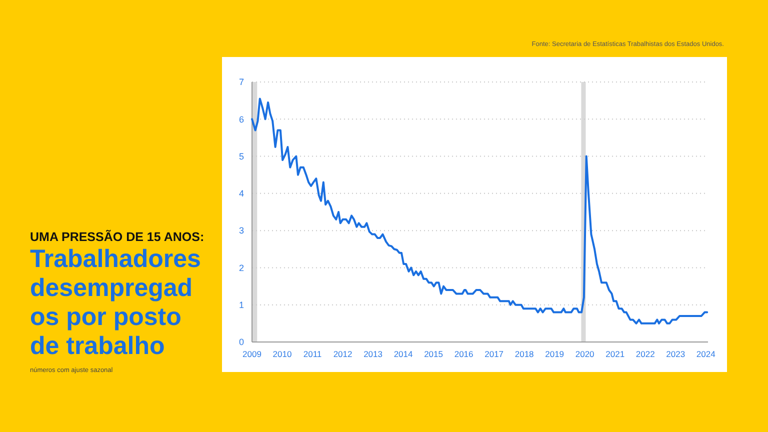 Image resolution: width=768 pixels, height=432 pixels. I want to click on y-tick-label: 1, so click(241, 305).